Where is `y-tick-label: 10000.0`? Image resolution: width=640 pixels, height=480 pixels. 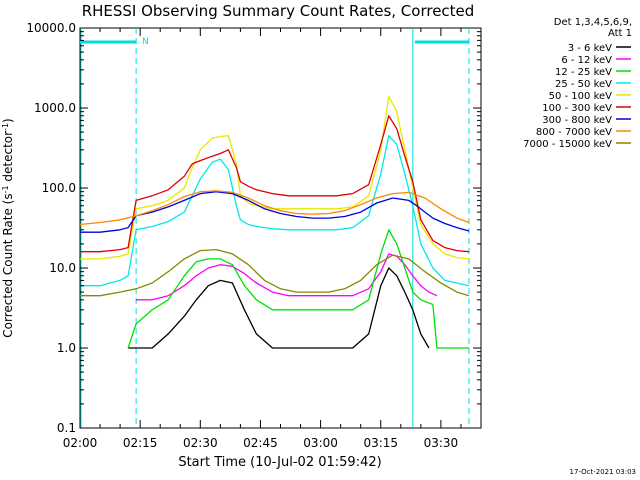 y-tick-label: 10000.0 is located at coordinates (51, 28).